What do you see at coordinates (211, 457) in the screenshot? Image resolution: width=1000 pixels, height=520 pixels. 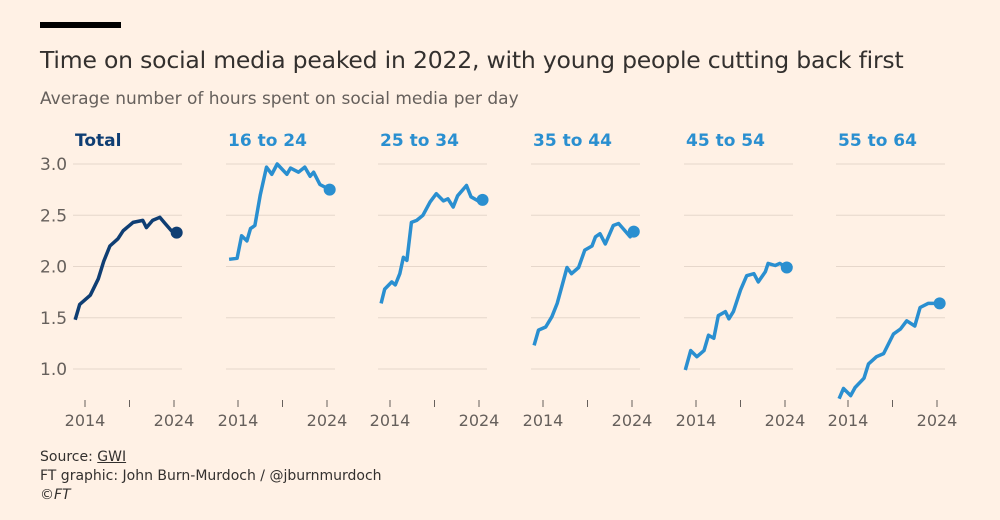 I see `source-line: Source: GWI` at bounding box center [211, 457].